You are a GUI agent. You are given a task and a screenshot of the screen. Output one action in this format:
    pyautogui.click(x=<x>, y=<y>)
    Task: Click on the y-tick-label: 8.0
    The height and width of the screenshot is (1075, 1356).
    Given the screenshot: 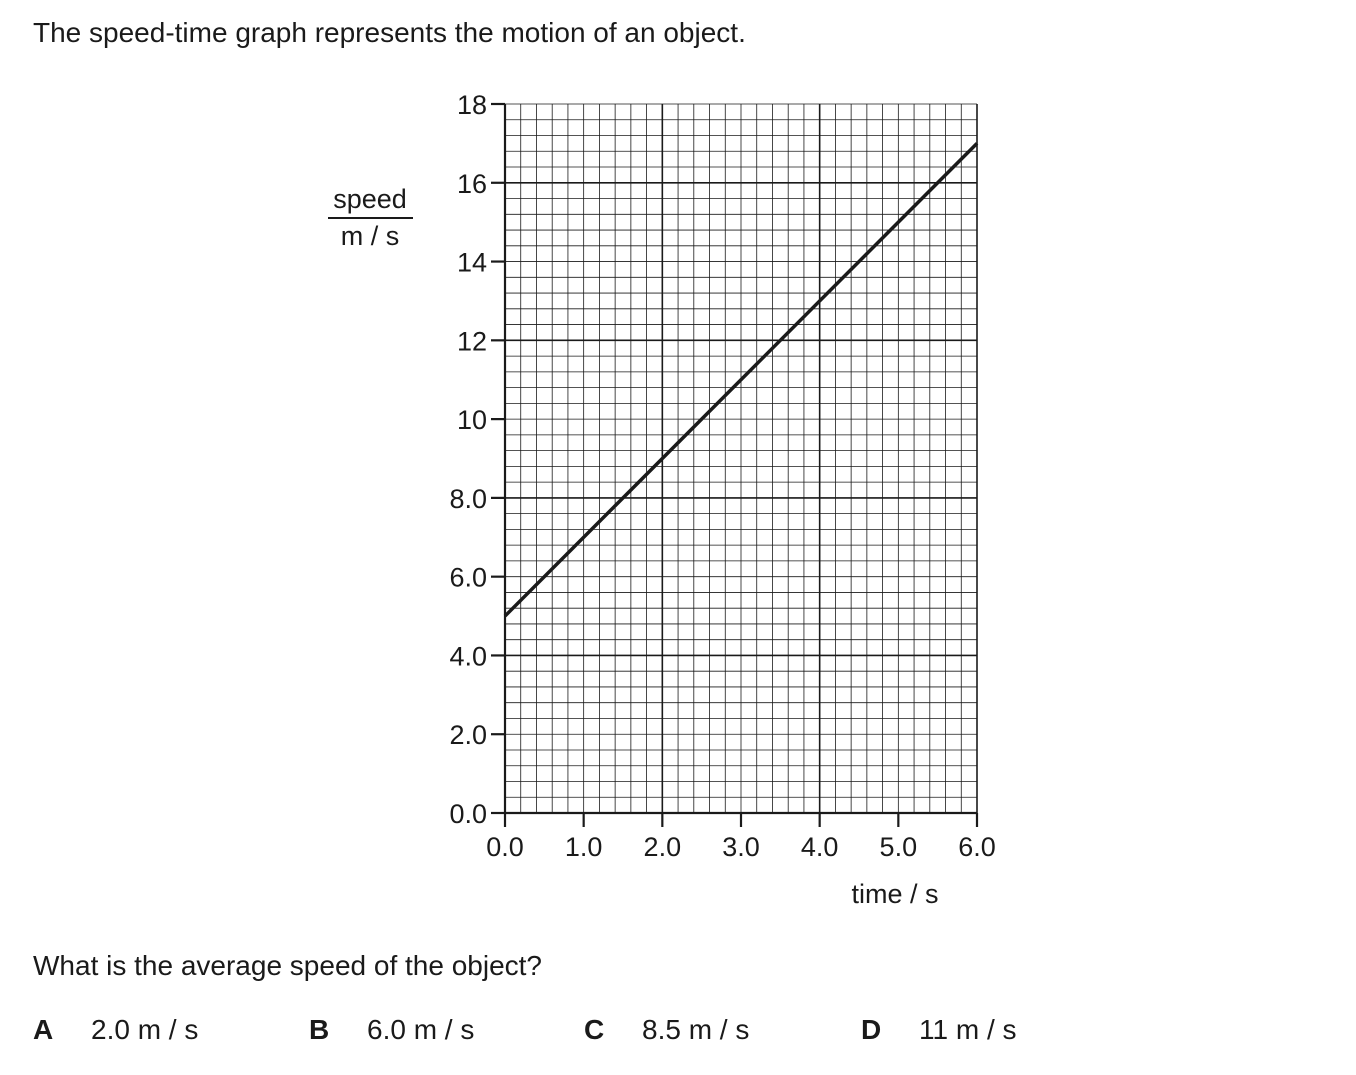 What is the action you would take?
    pyautogui.click(x=468, y=499)
    